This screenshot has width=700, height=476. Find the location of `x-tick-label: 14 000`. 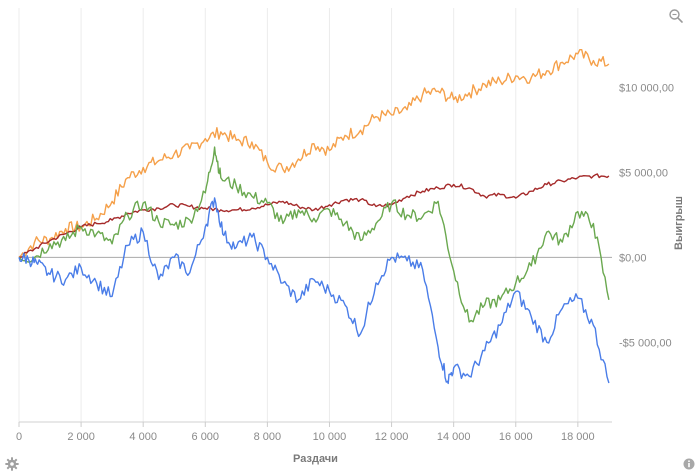

x-tick-label: 14 000 is located at coordinates (454, 437).